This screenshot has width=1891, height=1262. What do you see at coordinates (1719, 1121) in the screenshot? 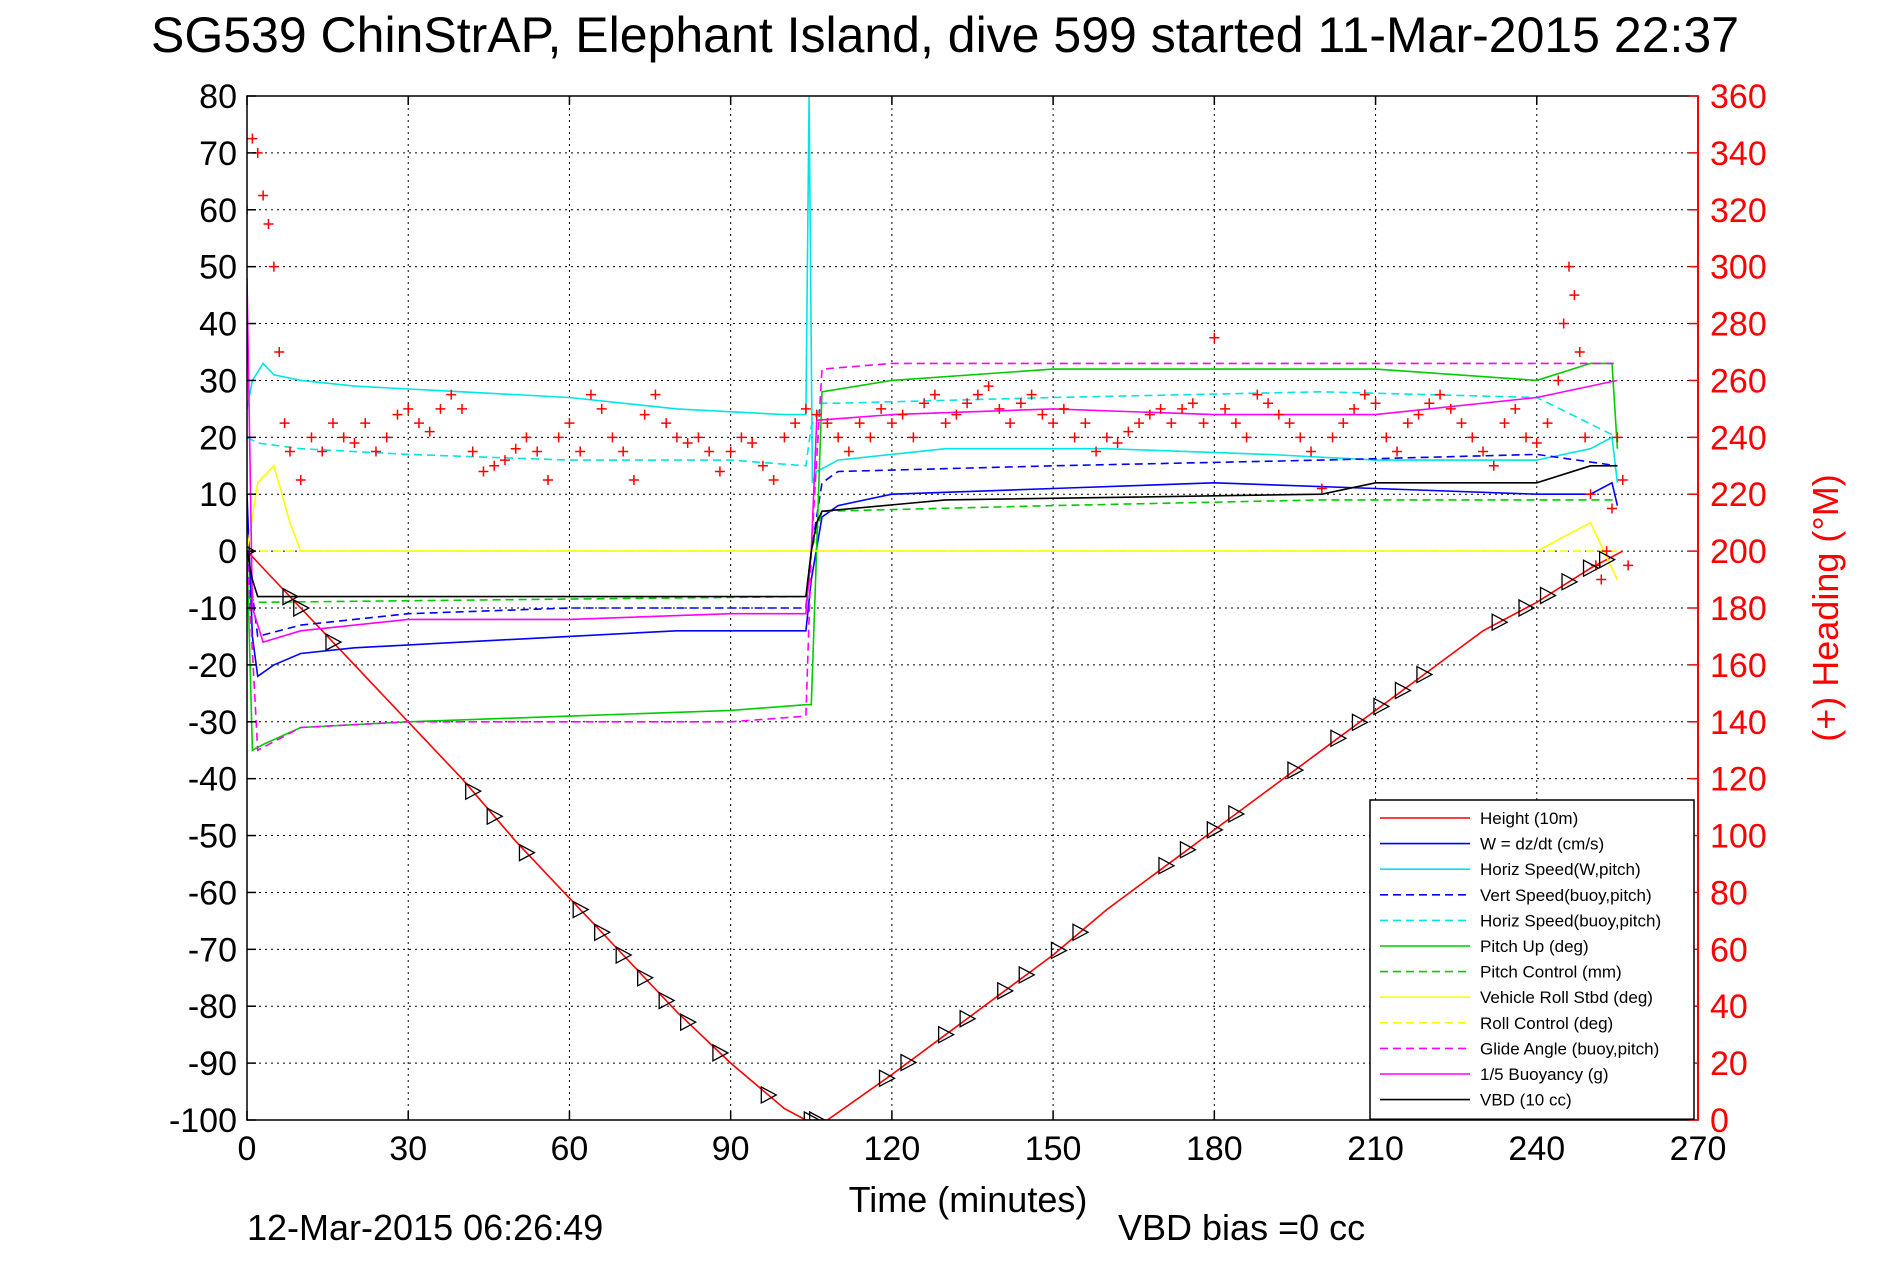
I see `y2-tick-label: 0` at bounding box center [1719, 1121].